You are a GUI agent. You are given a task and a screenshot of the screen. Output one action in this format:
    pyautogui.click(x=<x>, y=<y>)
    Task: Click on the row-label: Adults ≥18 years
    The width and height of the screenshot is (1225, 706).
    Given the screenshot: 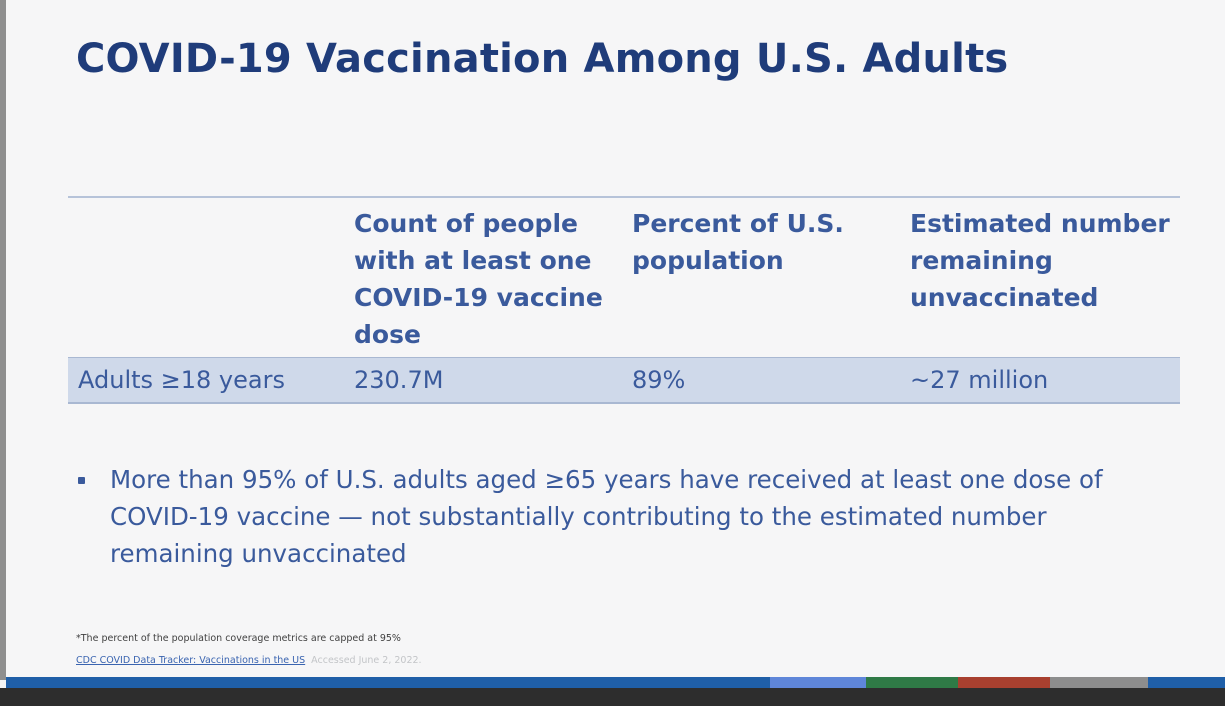 What is the action you would take?
    pyautogui.click(x=181, y=380)
    